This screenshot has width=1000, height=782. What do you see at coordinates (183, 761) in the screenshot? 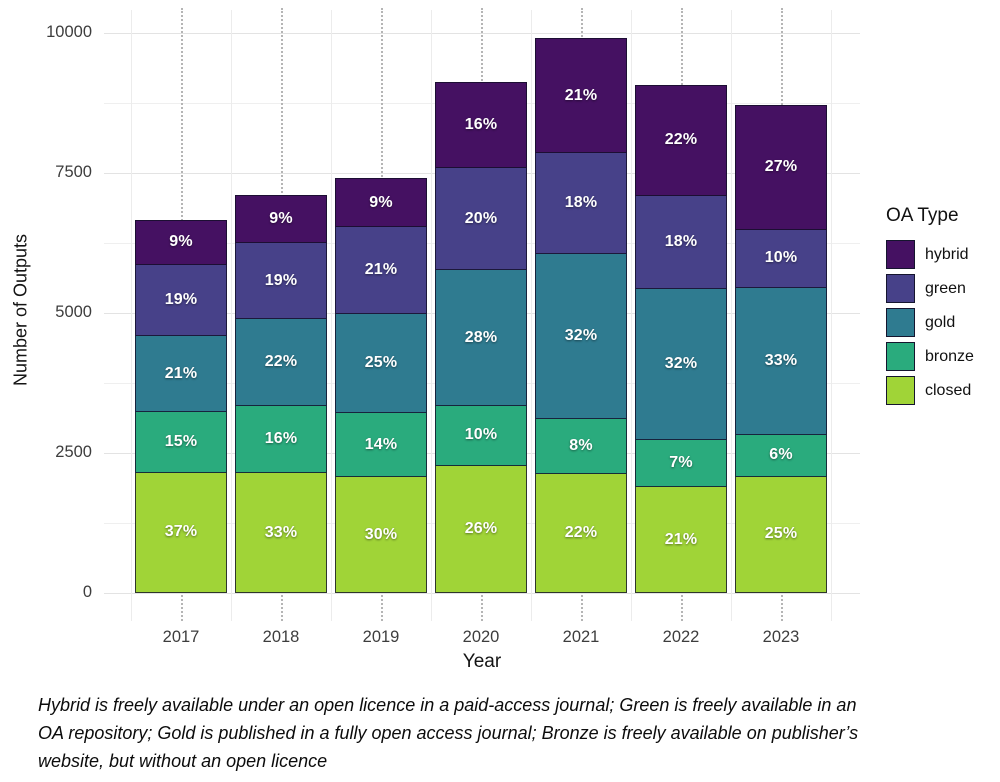
I see `caption-line: website, but without an open licence` at bounding box center [183, 761].